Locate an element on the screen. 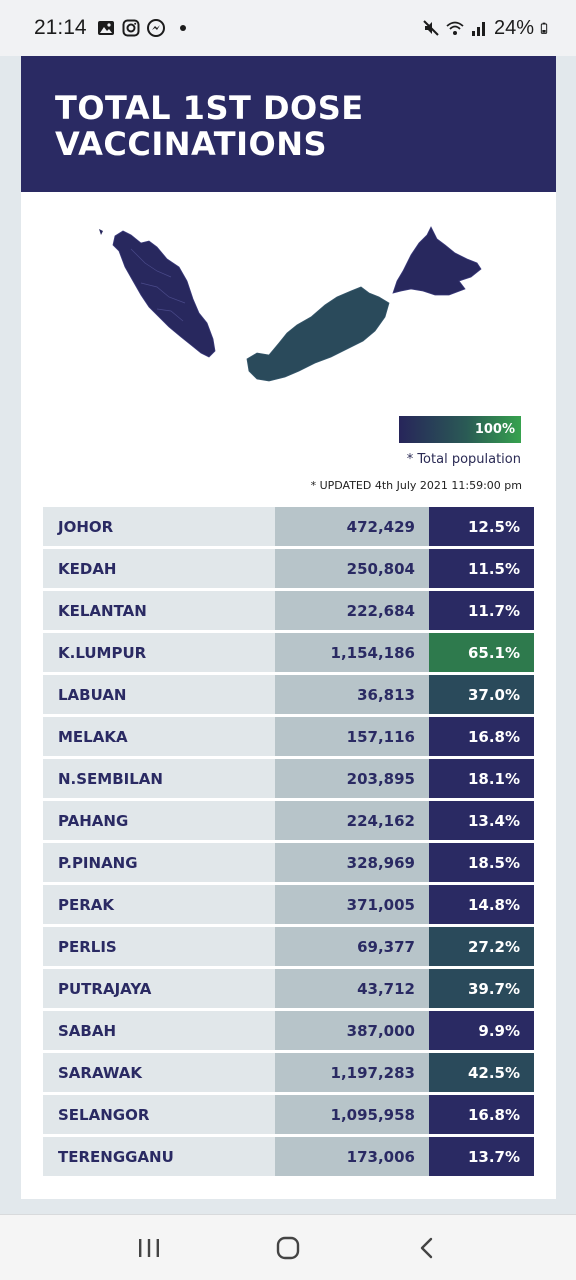  table-row: SELANGOR 1,095,958 16.8% is located at coordinates (288, 1114).